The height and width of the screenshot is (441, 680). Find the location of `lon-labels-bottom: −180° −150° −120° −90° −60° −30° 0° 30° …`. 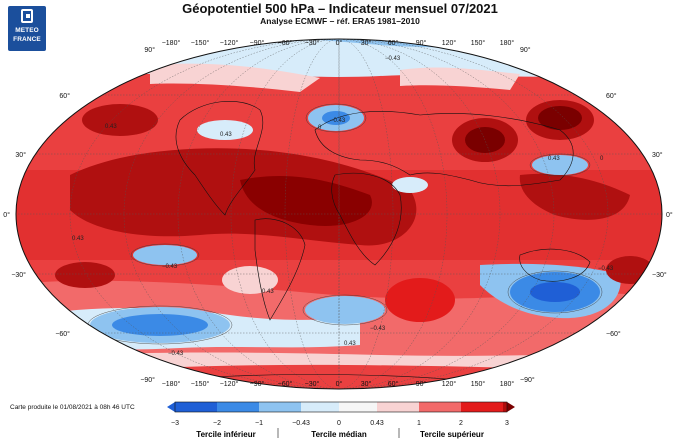

lon-labels-bottom: −180° −150° −120° −90° −60° −30° 0° 30° … is located at coordinates (338, 384).